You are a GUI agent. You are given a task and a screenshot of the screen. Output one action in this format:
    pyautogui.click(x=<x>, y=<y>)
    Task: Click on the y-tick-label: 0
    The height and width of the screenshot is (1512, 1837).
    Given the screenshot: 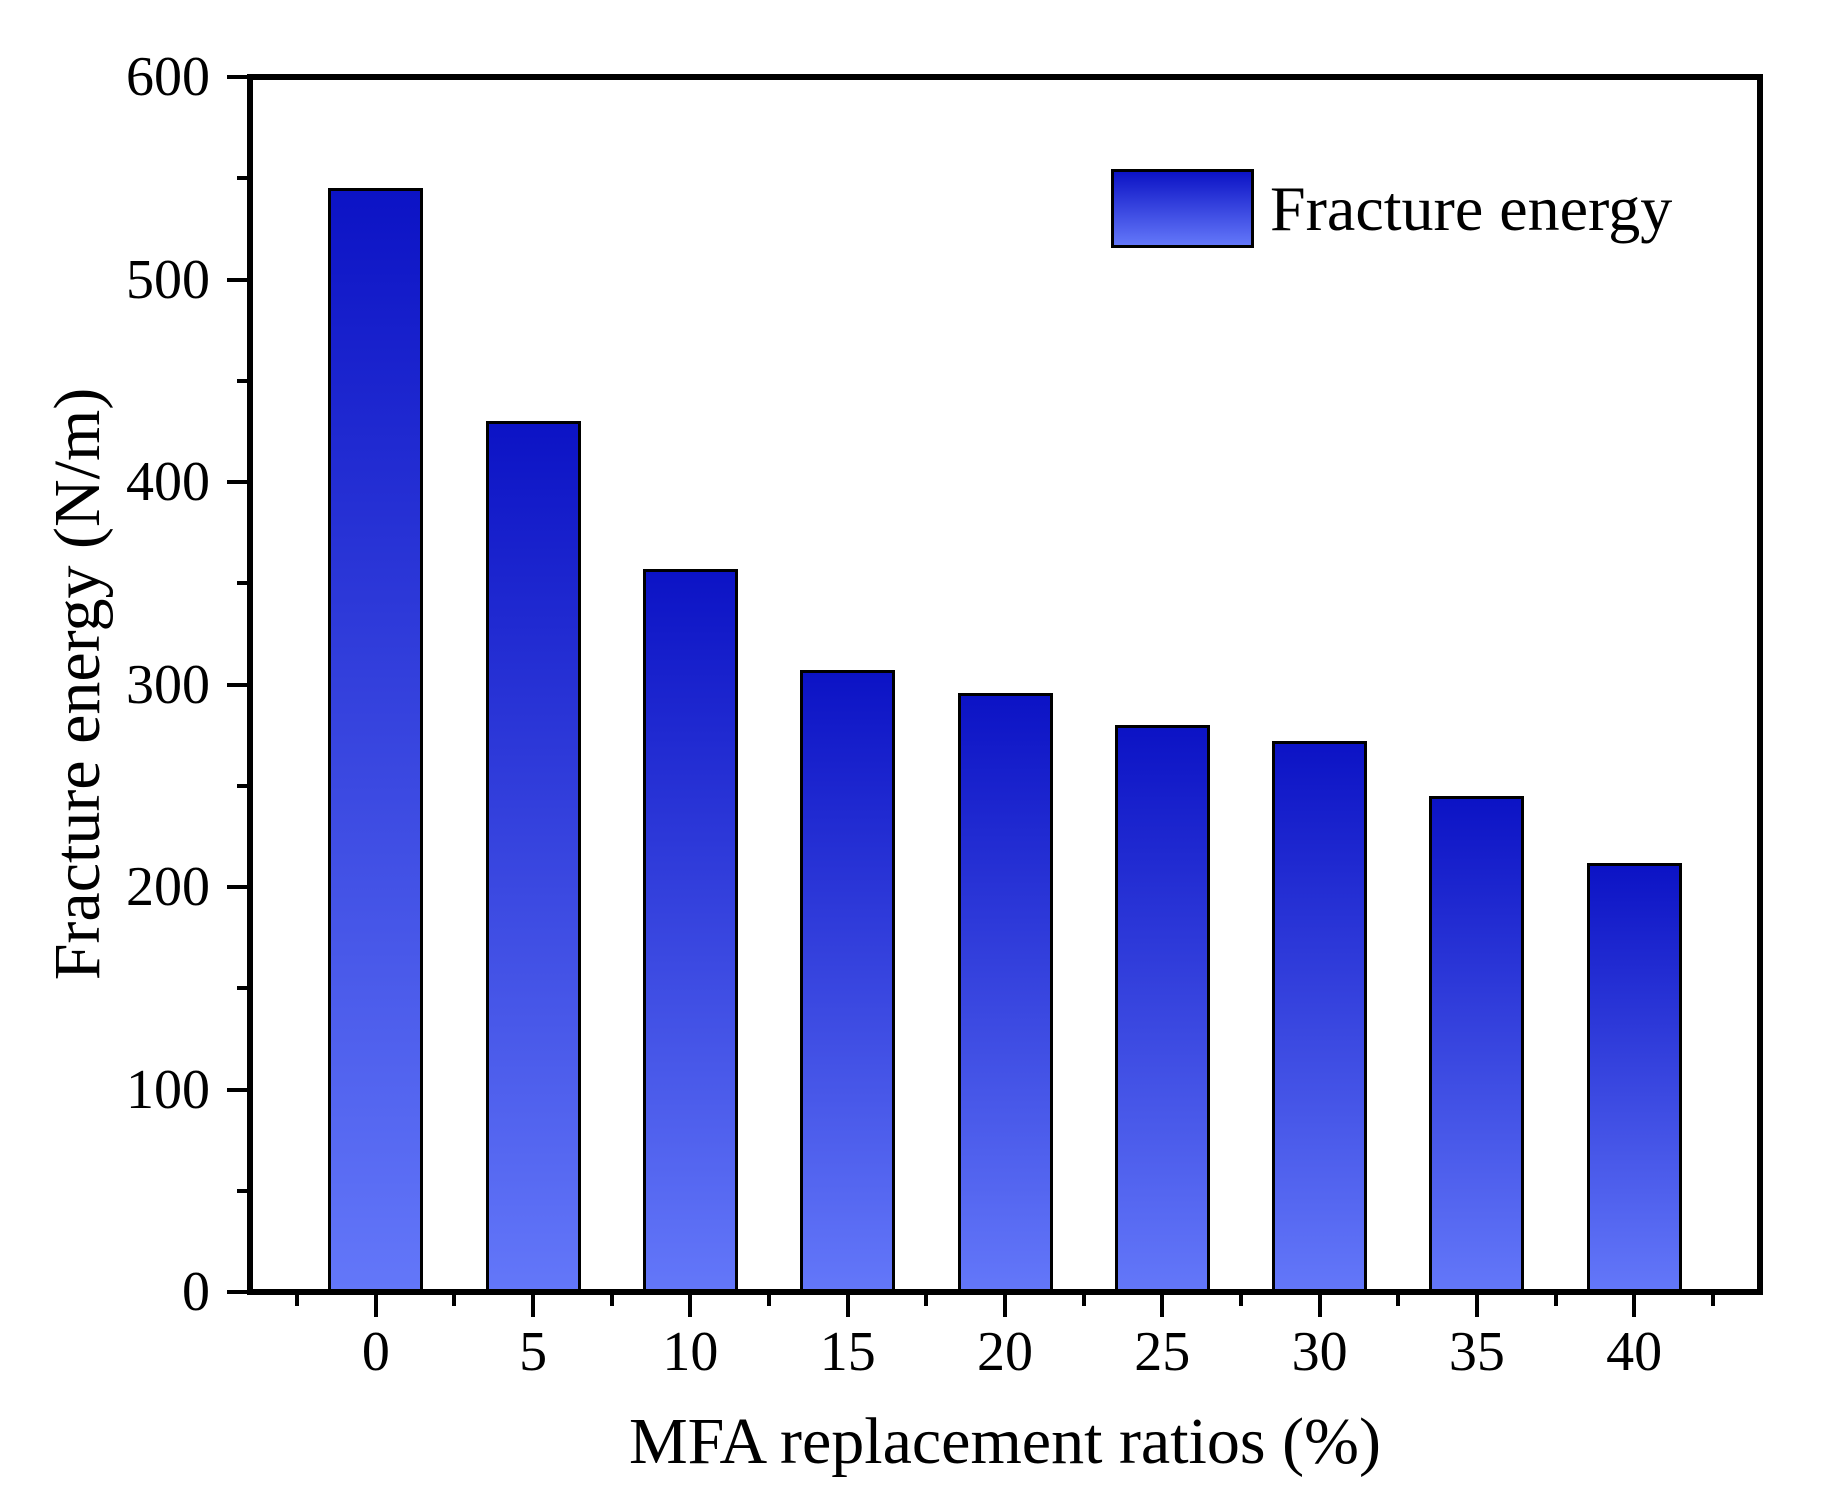 What is the action you would take?
    pyautogui.click(x=196, y=1292)
    